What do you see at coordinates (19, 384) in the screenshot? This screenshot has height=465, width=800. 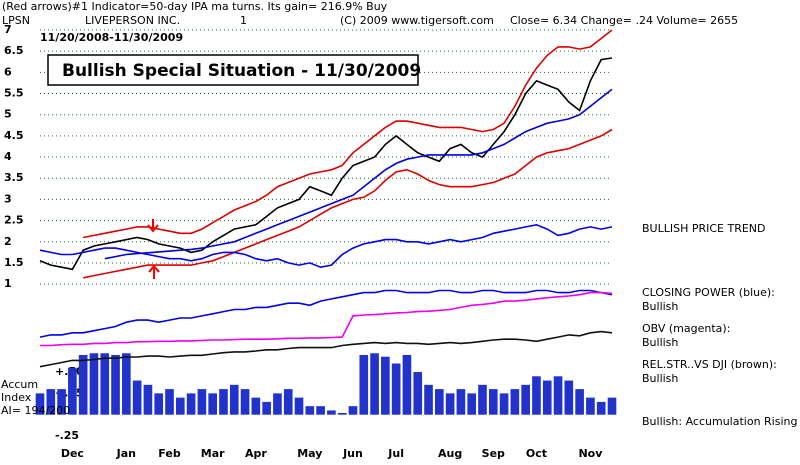 I see `panel-label: Accum` at bounding box center [19, 384].